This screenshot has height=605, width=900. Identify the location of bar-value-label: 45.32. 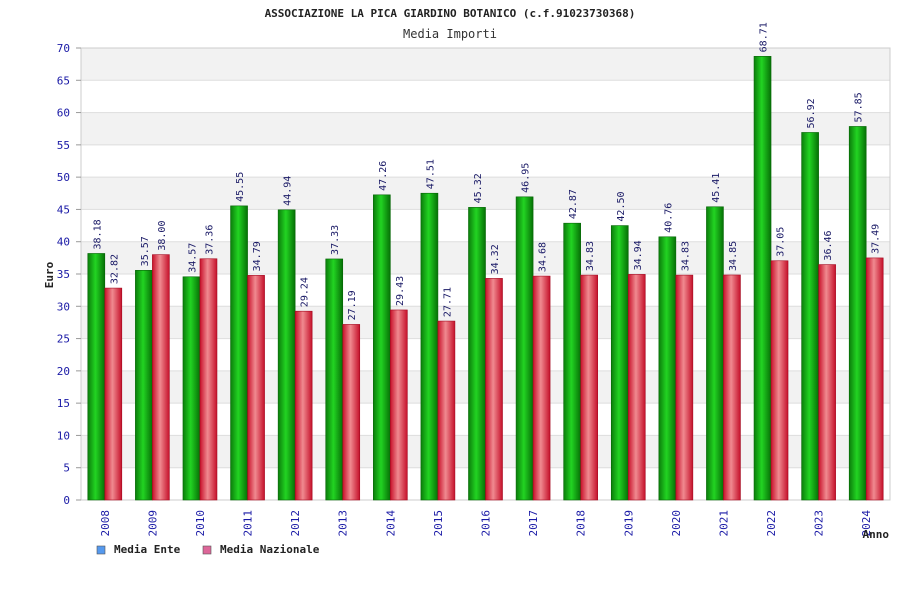
(478, 188).